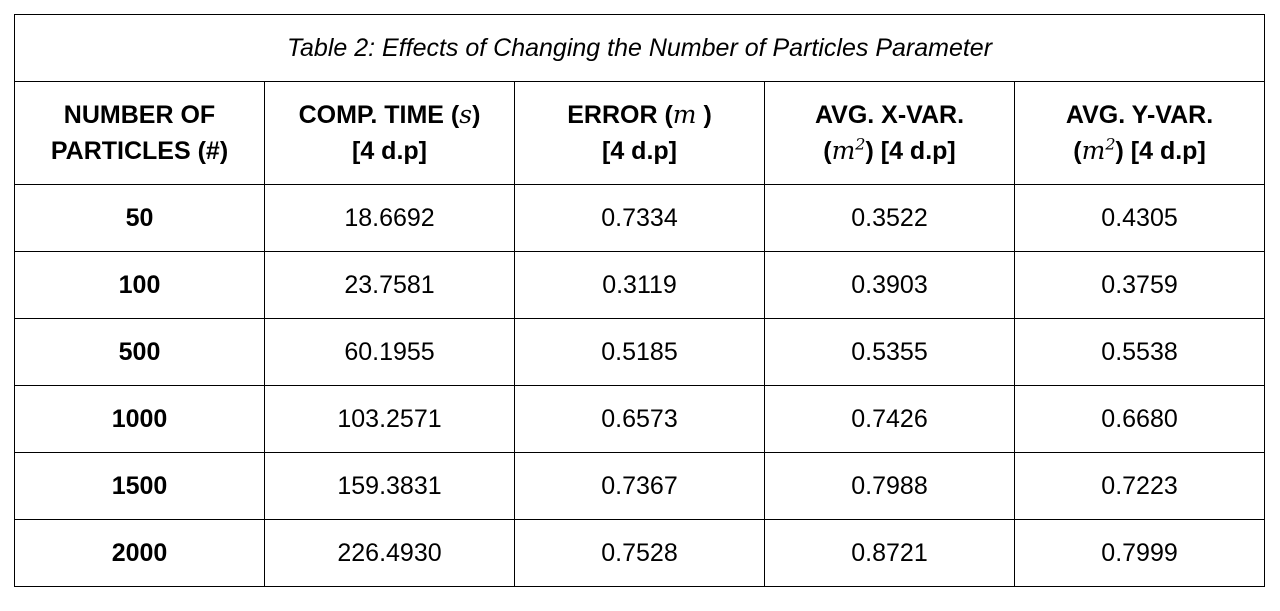  Describe the element at coordinates (889, 115) in the screenshot. I see `header-line: AVG. X-VAR.` at that location.